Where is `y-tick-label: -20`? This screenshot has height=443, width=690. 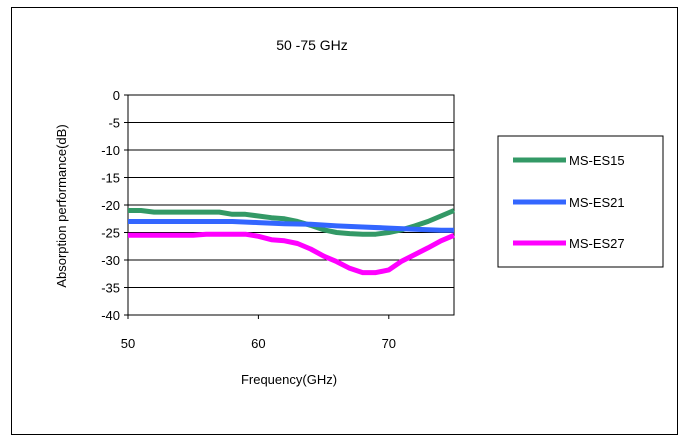
y-tick-label: -20 is located at coordinates (110, 205).